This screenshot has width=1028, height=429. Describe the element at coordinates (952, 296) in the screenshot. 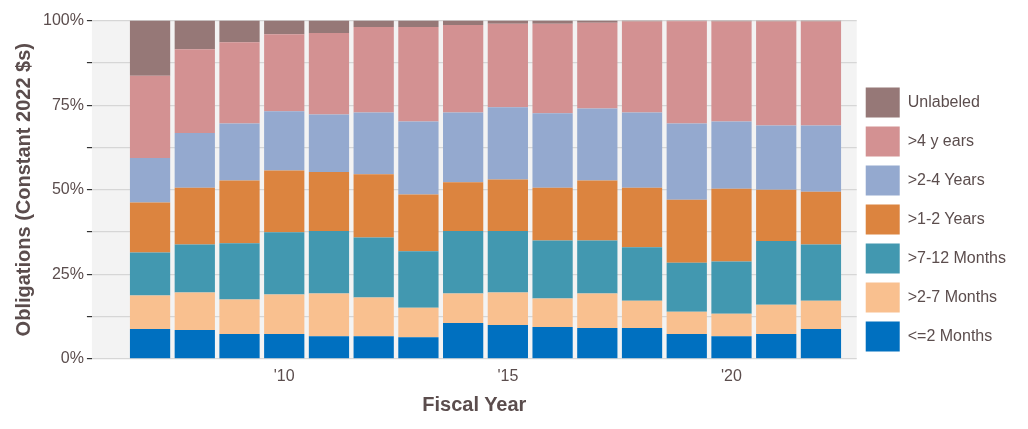

I see `legend-label: >2-7 Months` at that location.